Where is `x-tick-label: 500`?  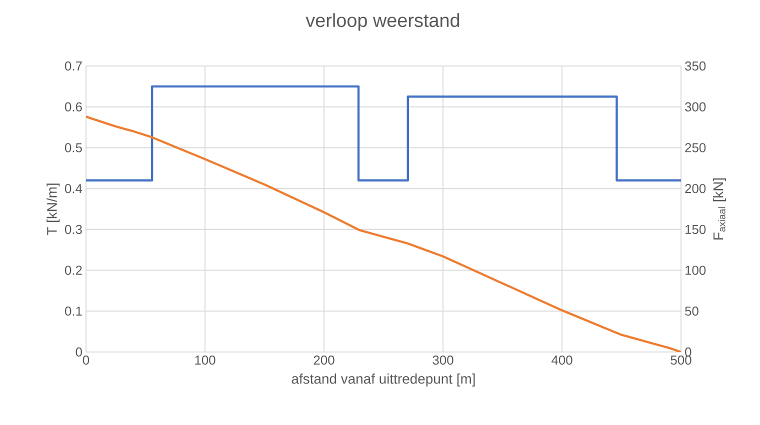
x-tick-label: 500 is located at coordinates (681, 360).